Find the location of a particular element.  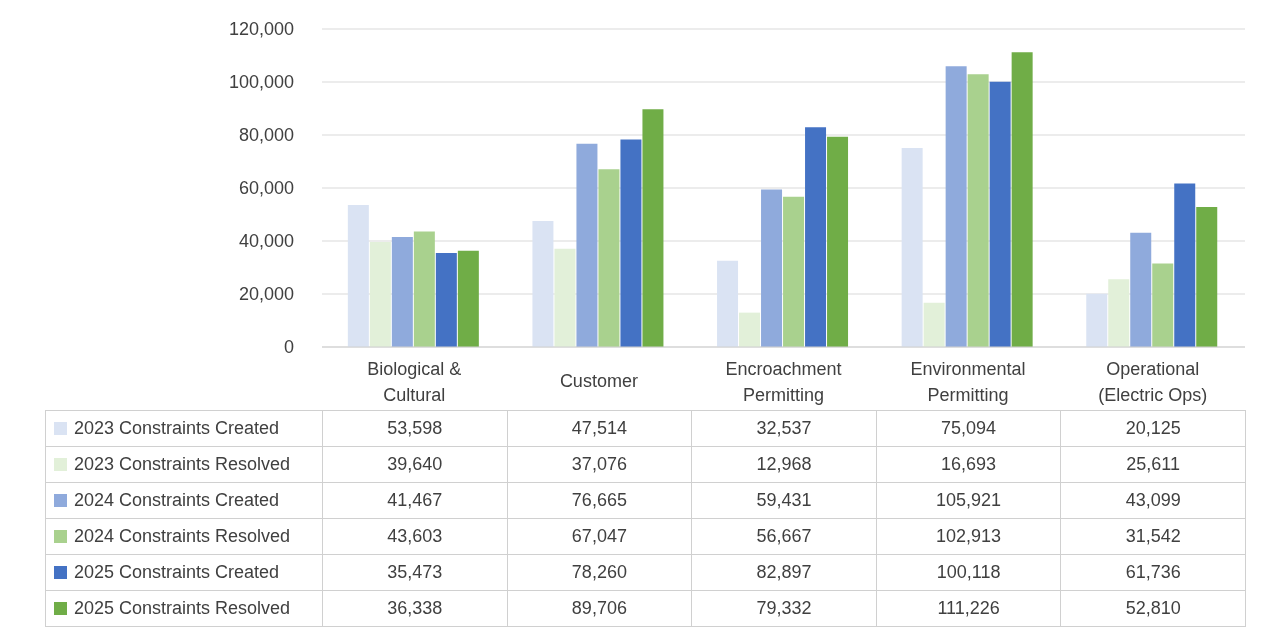

data-label: 53,598 is located at coordinates (415, 428).